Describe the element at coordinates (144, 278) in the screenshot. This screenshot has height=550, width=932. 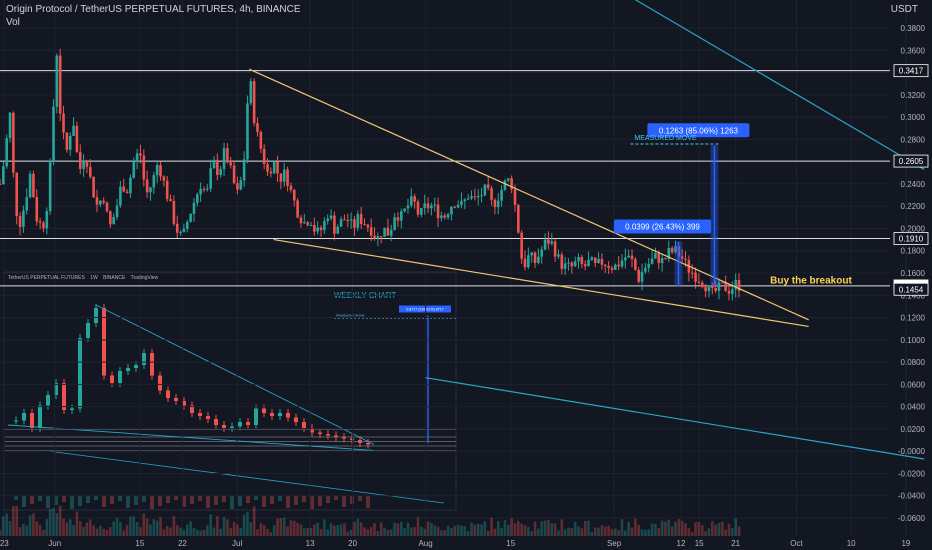
I see `inset-brand: TradingView` at that location.